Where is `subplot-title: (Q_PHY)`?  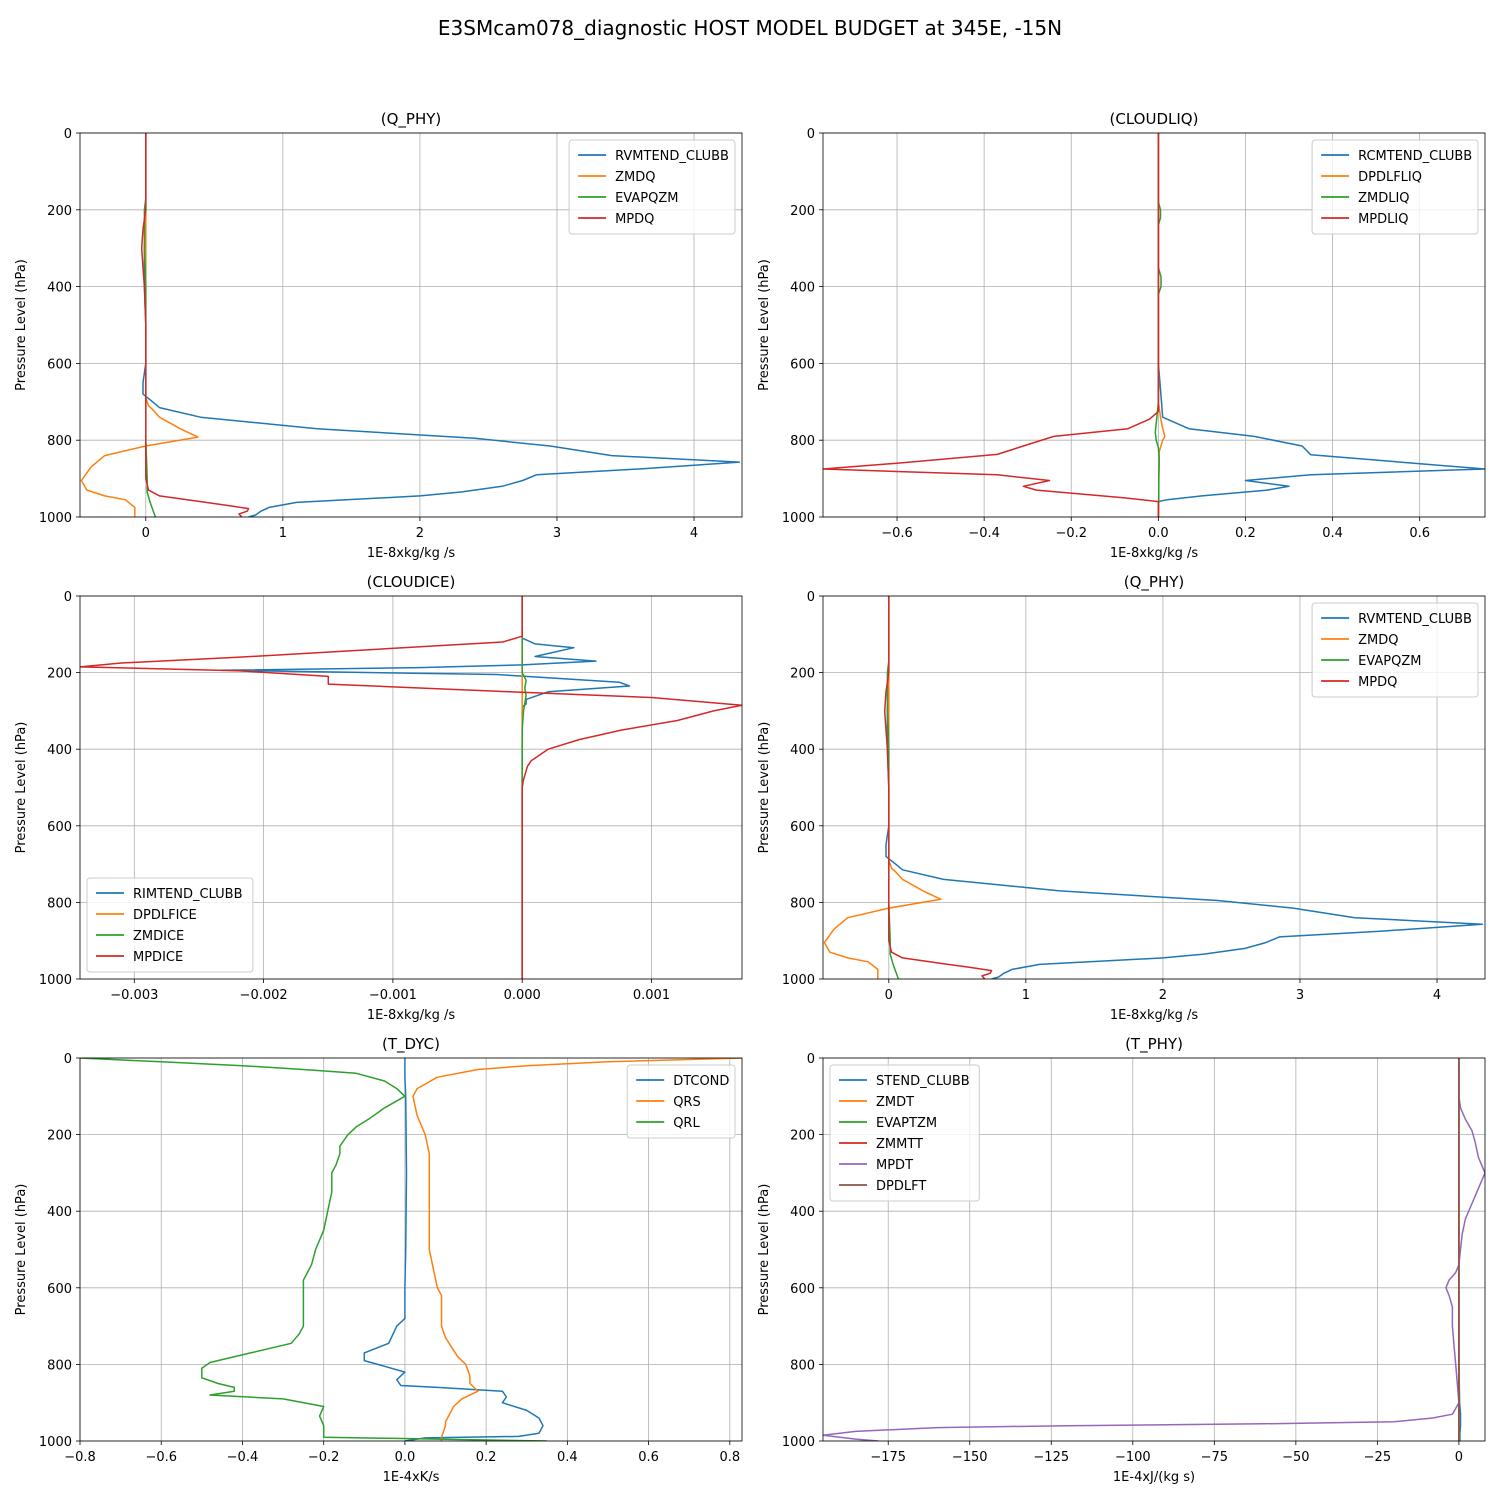
subplot-title: (Q_PHY) is located at coordinates (411, 119).